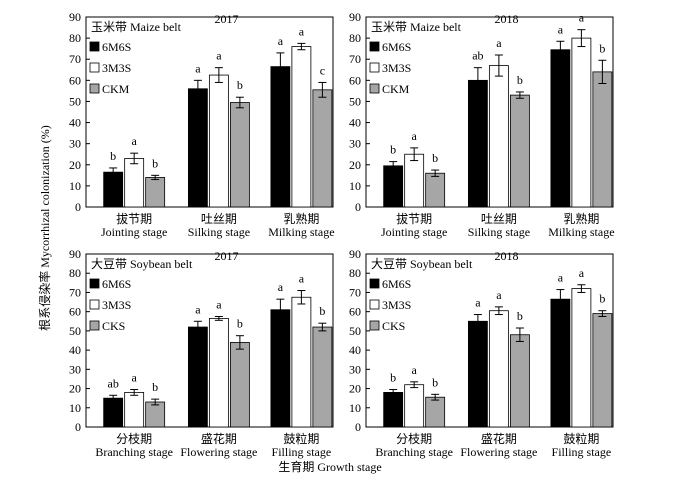 This screenshot has height=481, width=690. I want to click on panel-belt-label: 大豆带 Soybean belt, so click(422, 264).